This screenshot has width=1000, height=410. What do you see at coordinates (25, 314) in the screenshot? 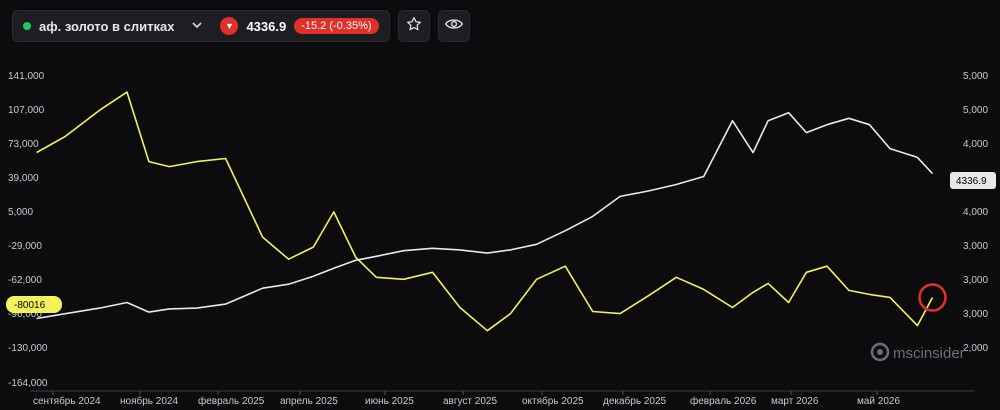
I see `left-tick-label: -96,000` at bounding box center [25, 314].